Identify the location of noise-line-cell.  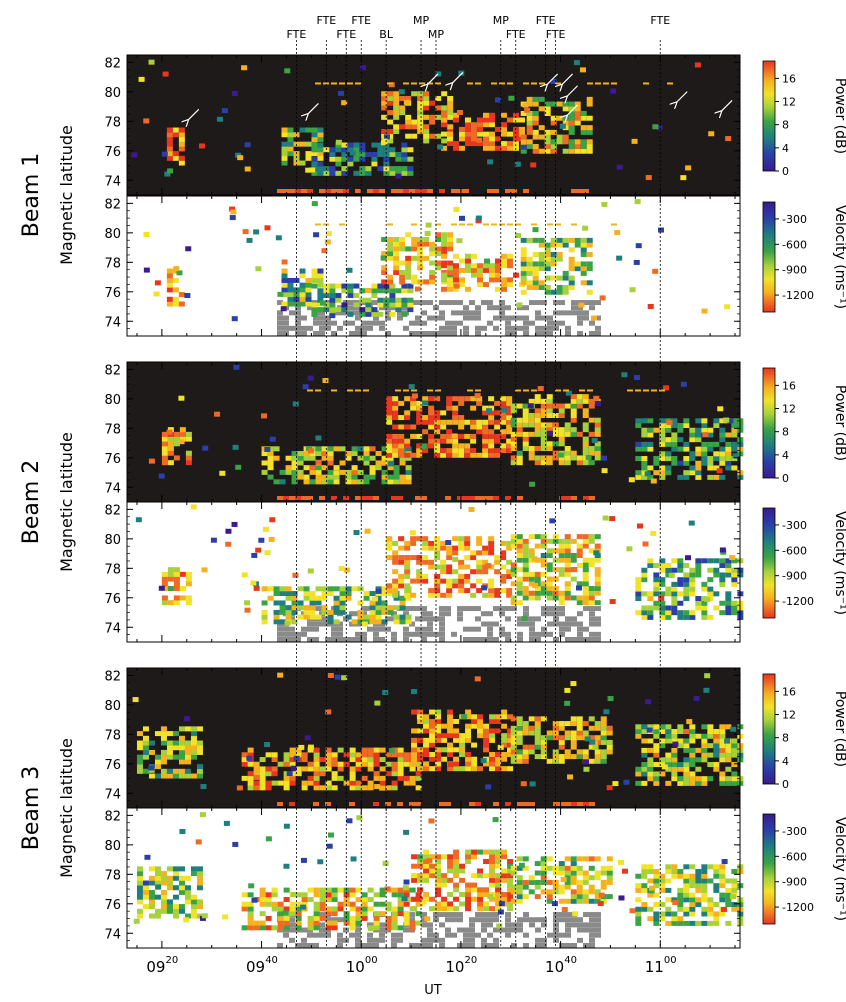
(430, 390).